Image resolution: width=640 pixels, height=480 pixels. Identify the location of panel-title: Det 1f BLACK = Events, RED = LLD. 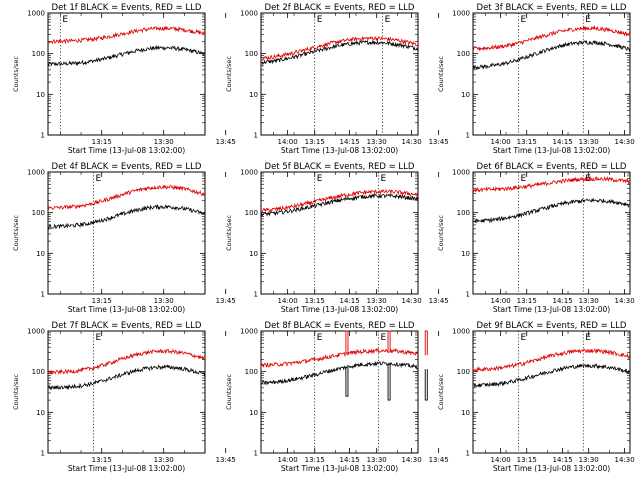
(127, 8).